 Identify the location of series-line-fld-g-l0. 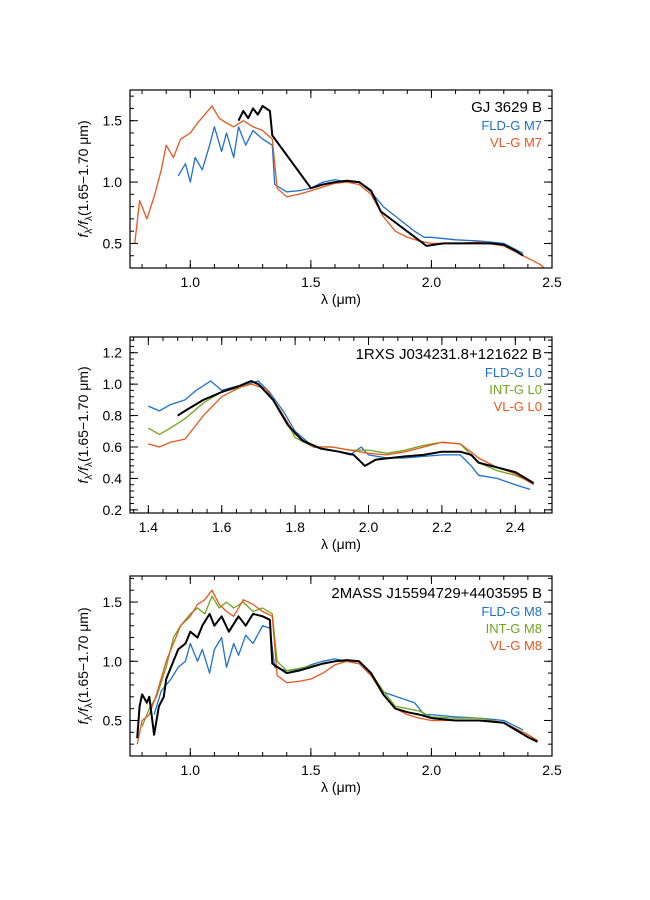
(339, 435).